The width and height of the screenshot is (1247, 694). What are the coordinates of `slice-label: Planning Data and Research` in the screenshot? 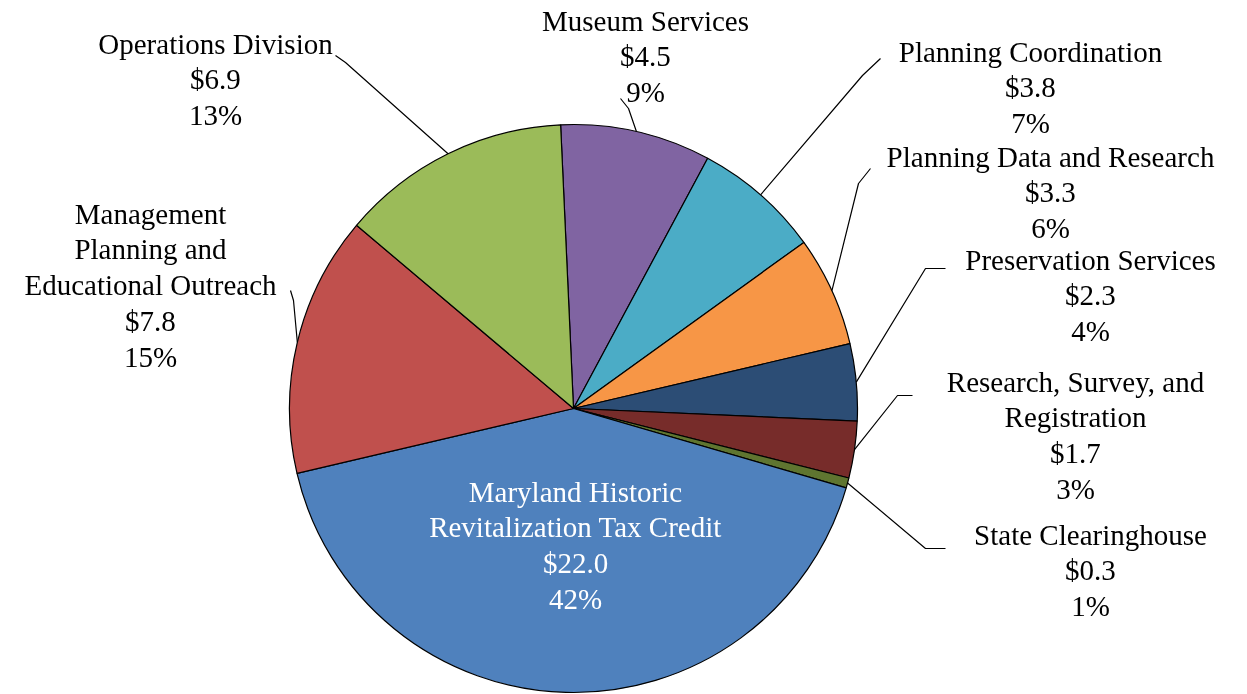 It's located at (1050, 156).